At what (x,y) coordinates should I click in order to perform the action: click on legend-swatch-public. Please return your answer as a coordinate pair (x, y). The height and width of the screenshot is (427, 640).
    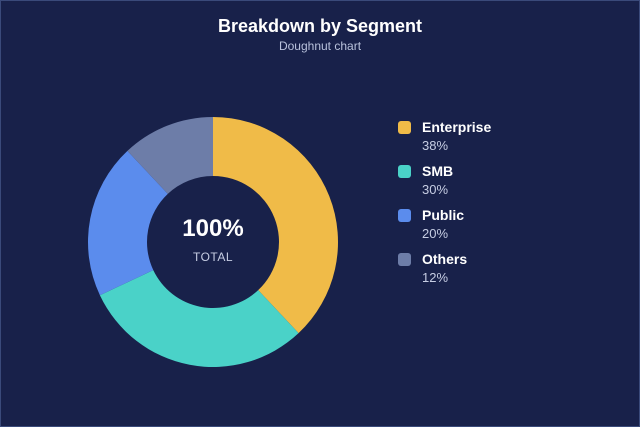
    Looking at the image, I should click on (404, 215).